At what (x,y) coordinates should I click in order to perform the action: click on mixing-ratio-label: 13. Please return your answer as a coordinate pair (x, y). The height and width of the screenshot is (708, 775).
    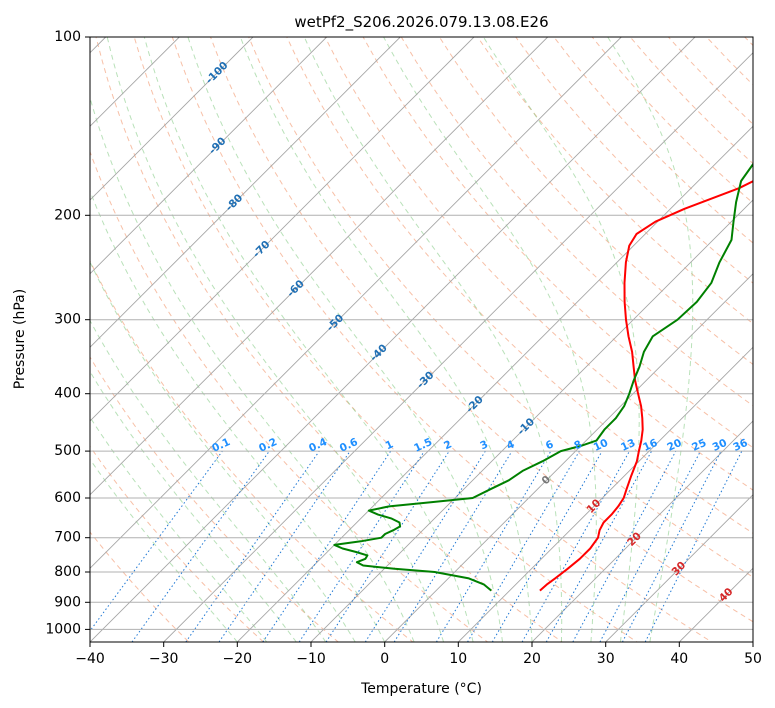
    Looking at the image, I should click on (628, 445).